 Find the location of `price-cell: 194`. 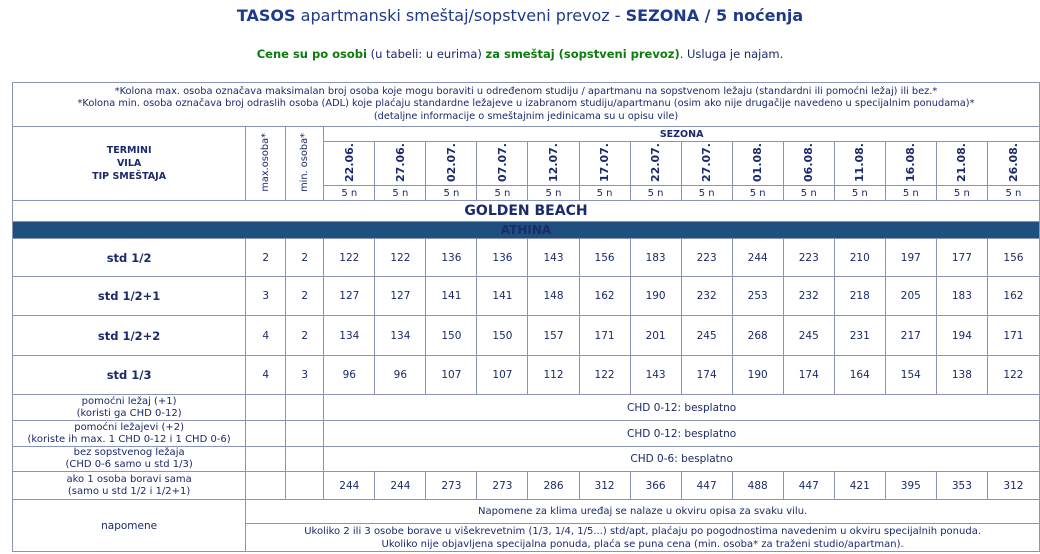

price-cell: 194 is located at coordinates (961, 335).